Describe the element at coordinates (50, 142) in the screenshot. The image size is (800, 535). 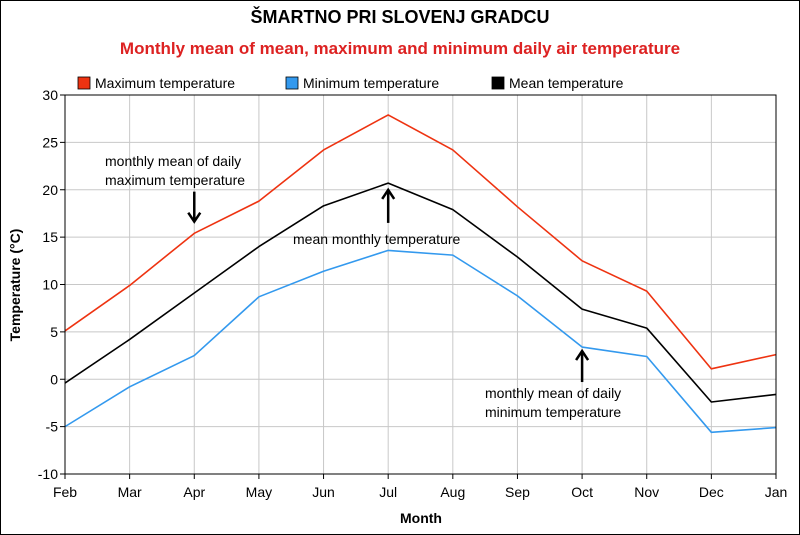
I see `y-tick-label: 25` at that location.